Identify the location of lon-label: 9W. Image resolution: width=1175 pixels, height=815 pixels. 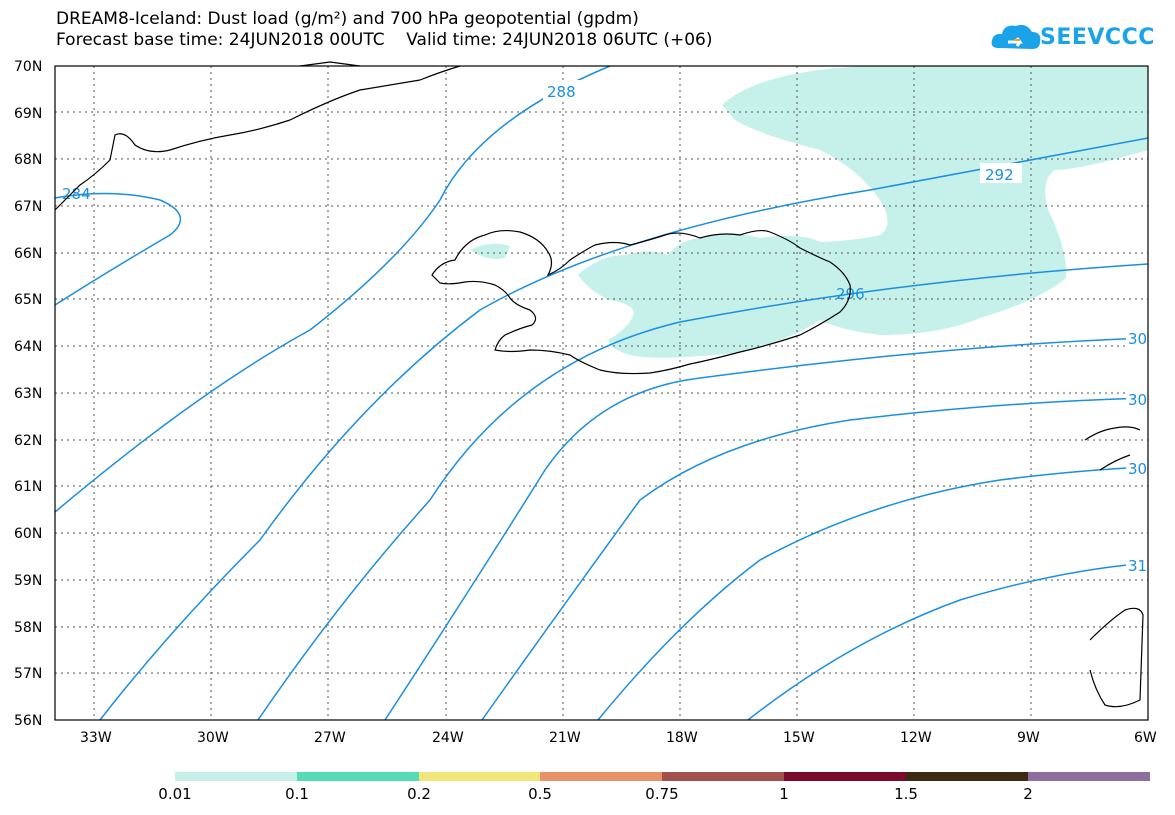
(1028, 738).